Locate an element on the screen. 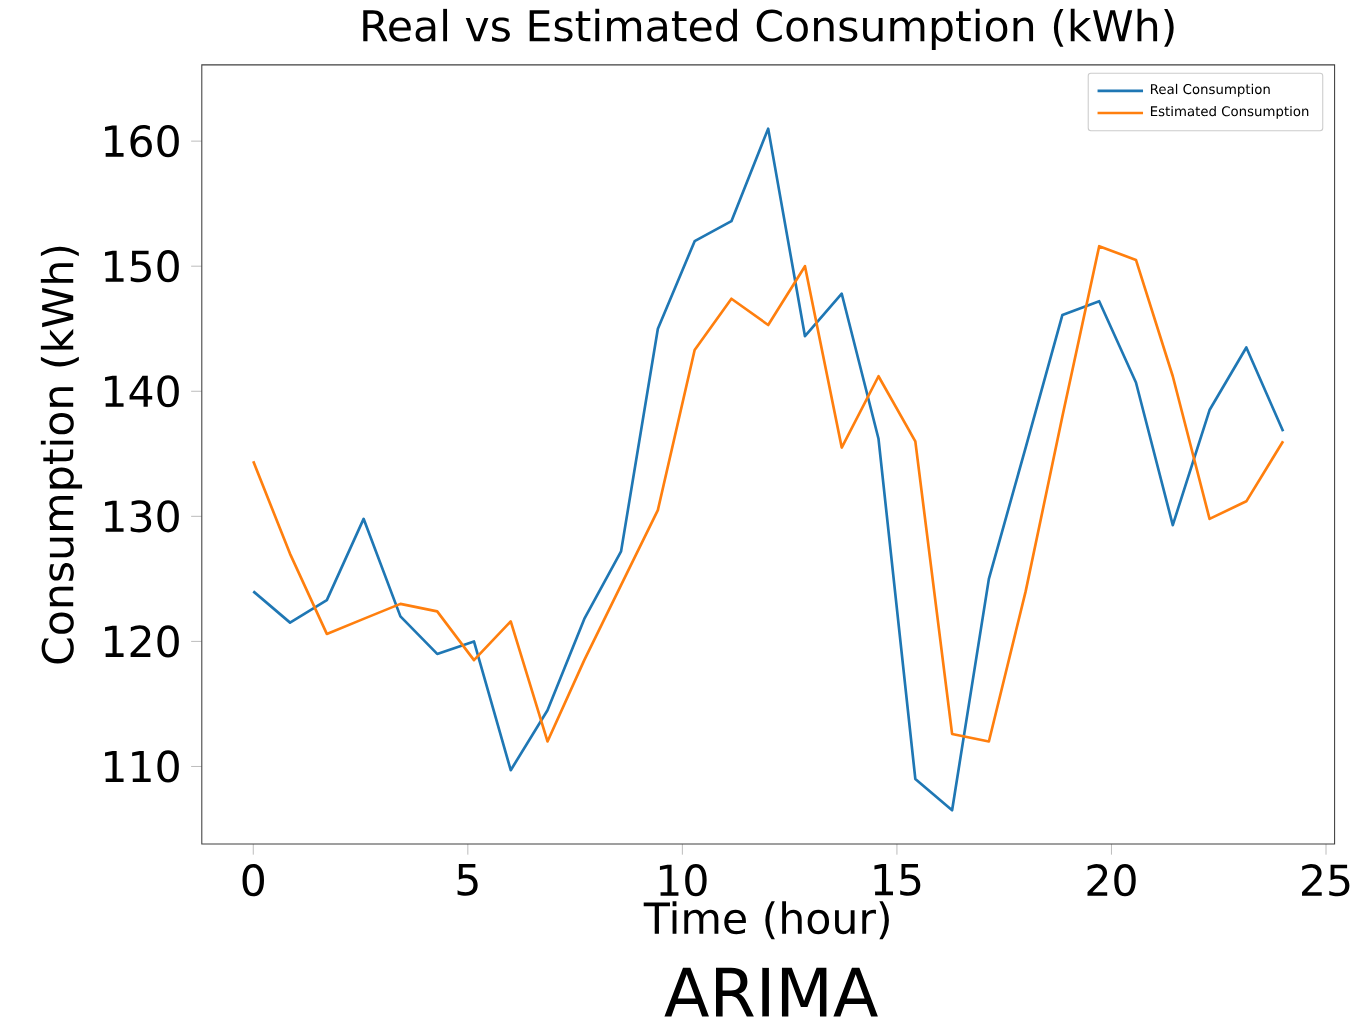 This screenshot has height=1030, width=1362. y-tick-label: 130 is located at coordinates (142, 516).